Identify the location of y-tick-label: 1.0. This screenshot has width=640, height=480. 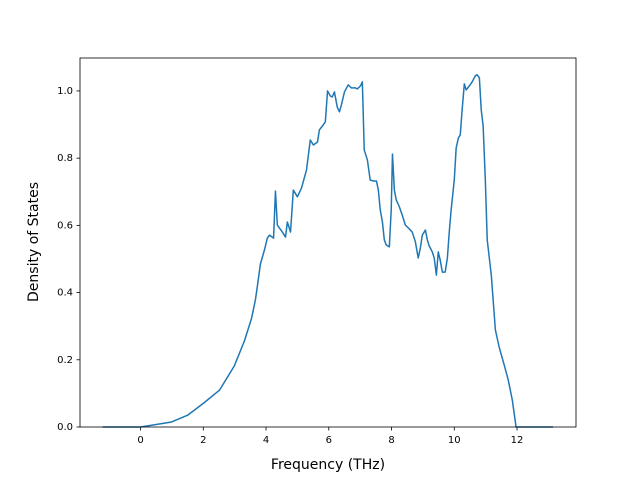
(65, 91).